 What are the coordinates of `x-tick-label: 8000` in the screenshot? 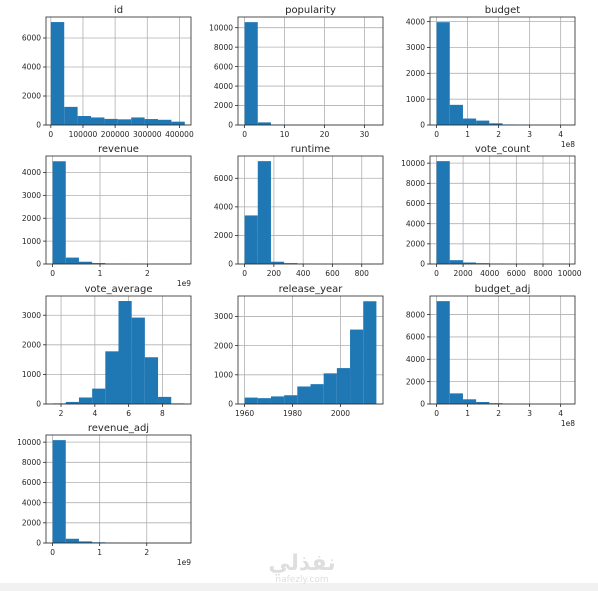 It's located at (542, 273).